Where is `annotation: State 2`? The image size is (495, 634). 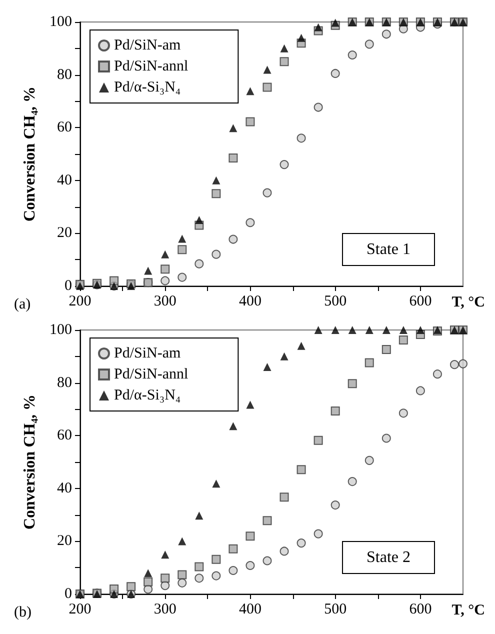 annotation: State 2 is located at coordinates (388, 557).